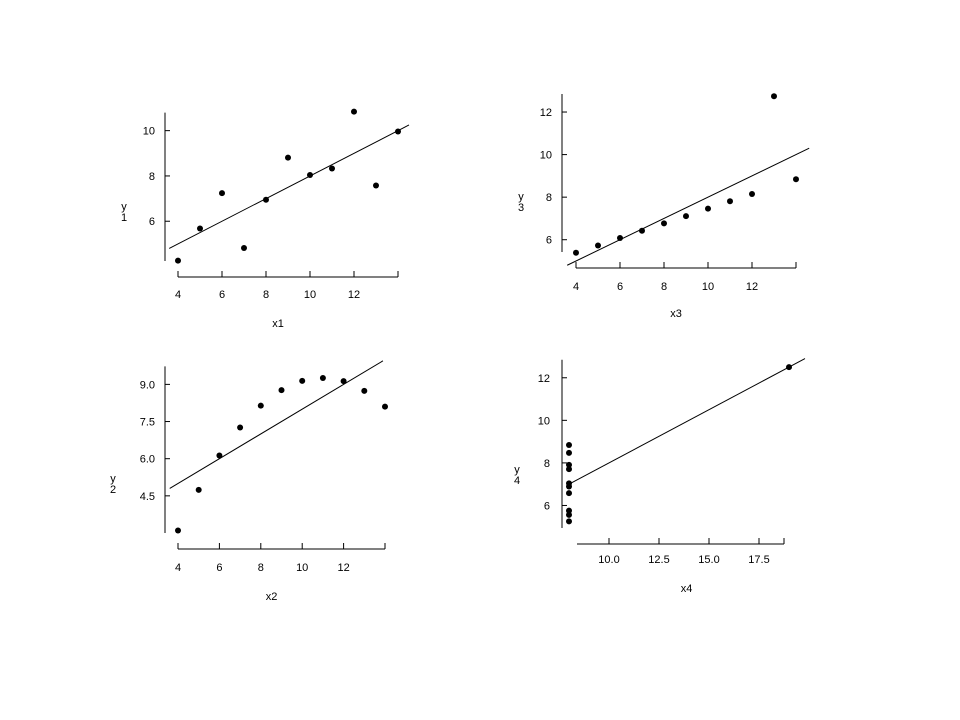 Image resolution: width=960 pixels, height=720 pixels. I want to click on y-tick-label: 6.0, so click(147, 460).